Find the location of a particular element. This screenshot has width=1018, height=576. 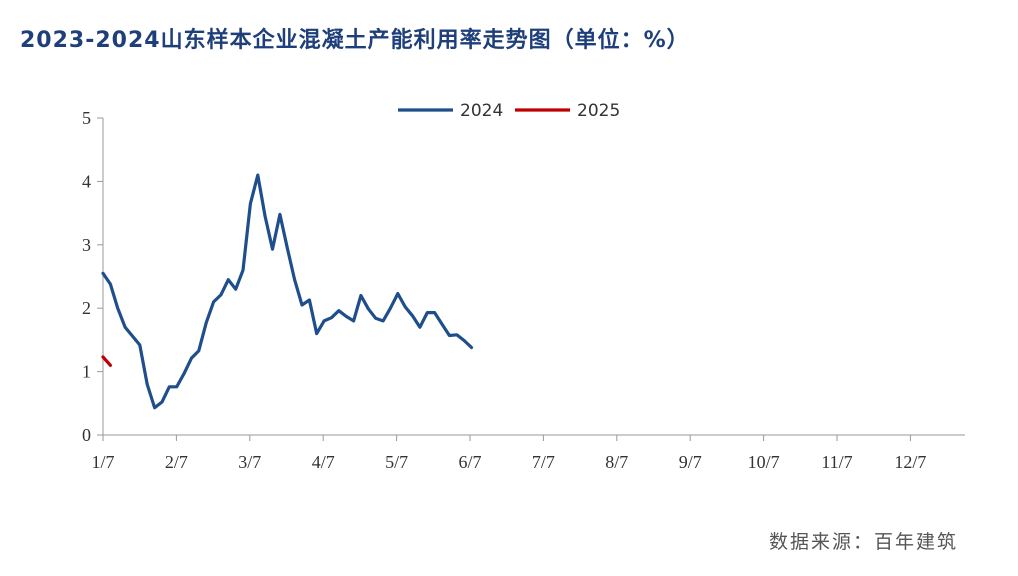

y-tick-label: 3 is located at coordinates (86, 245).